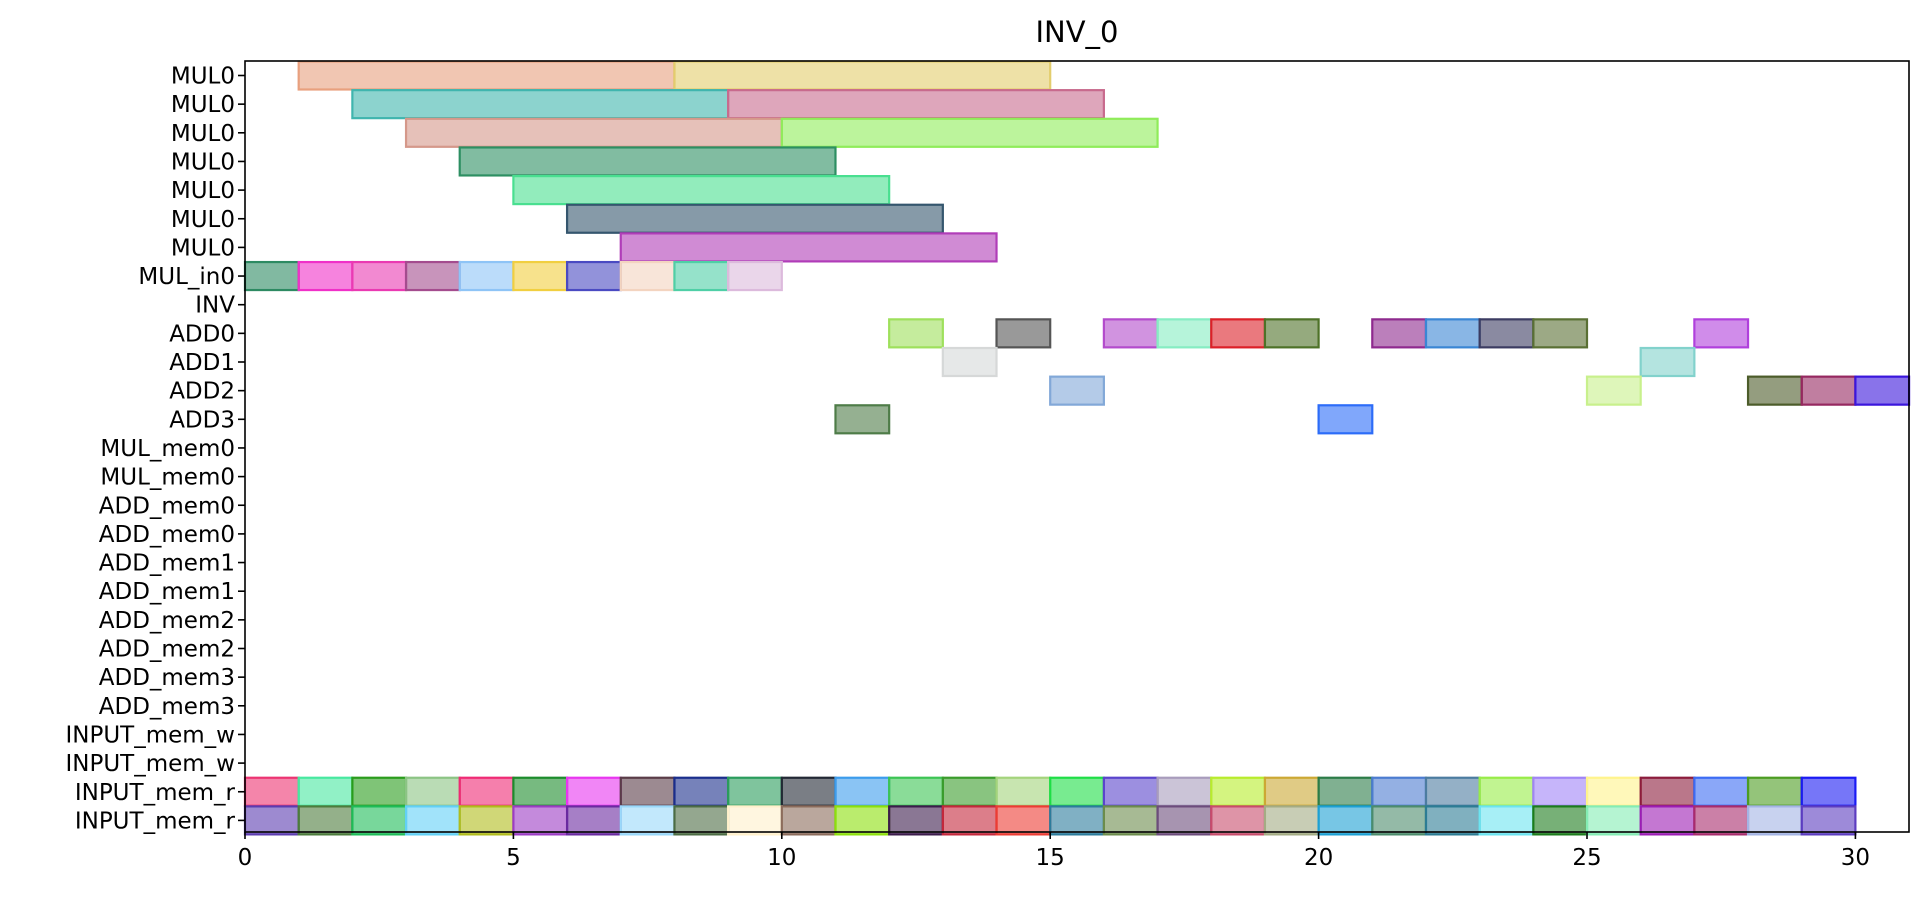 The width and height of the screenshot is (1930, 899). What do you see at coordinates (1318, 858) in the screenshot?
I see `x-tick-label: 20` at bounding box center [1318, 858].